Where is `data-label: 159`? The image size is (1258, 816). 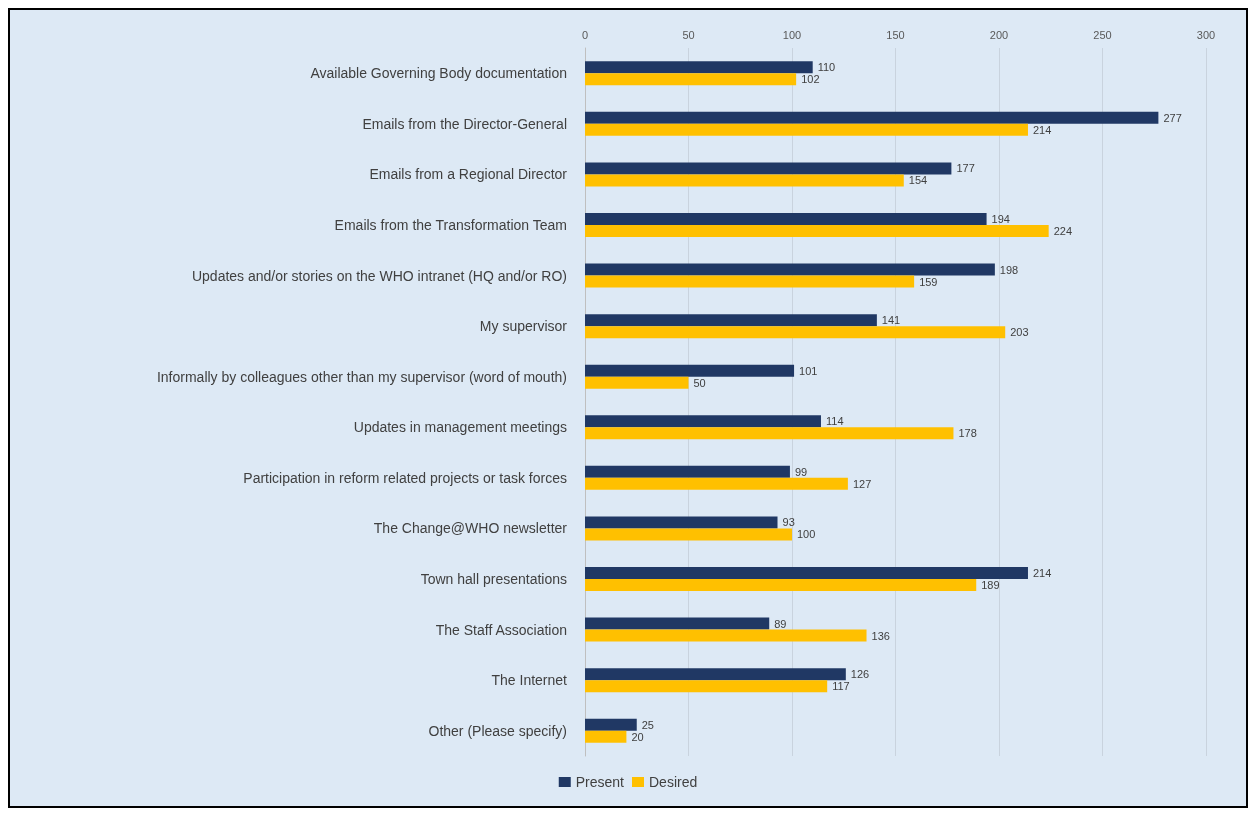
data-label: 159 is located at coordinates (928, 281).